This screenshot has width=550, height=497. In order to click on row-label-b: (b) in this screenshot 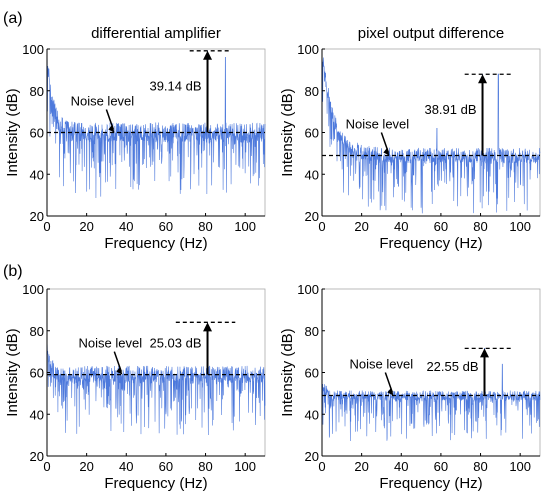, I will do `click(13, 271)`.